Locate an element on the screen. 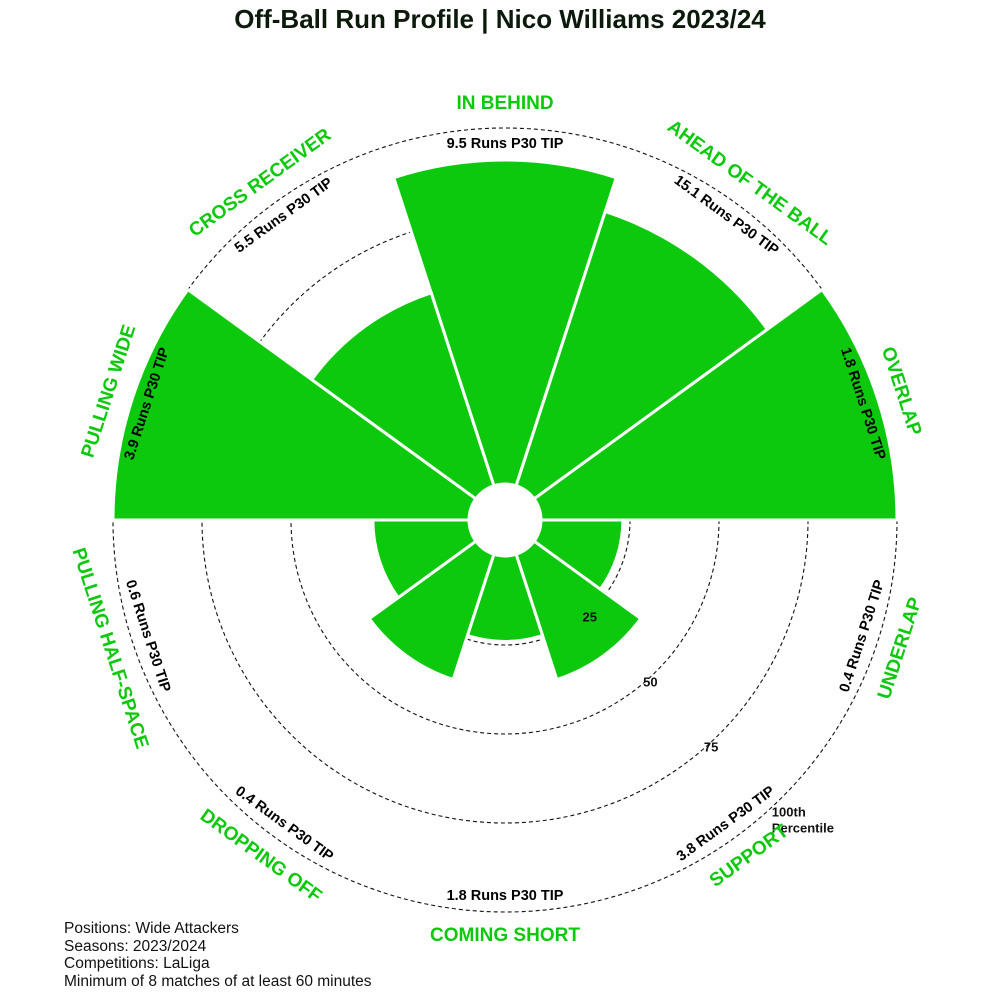 The width and height of the screenshot is (1000, 1000). category-label-in-behind: IN BEHIND is located at coordinates (504, 103).